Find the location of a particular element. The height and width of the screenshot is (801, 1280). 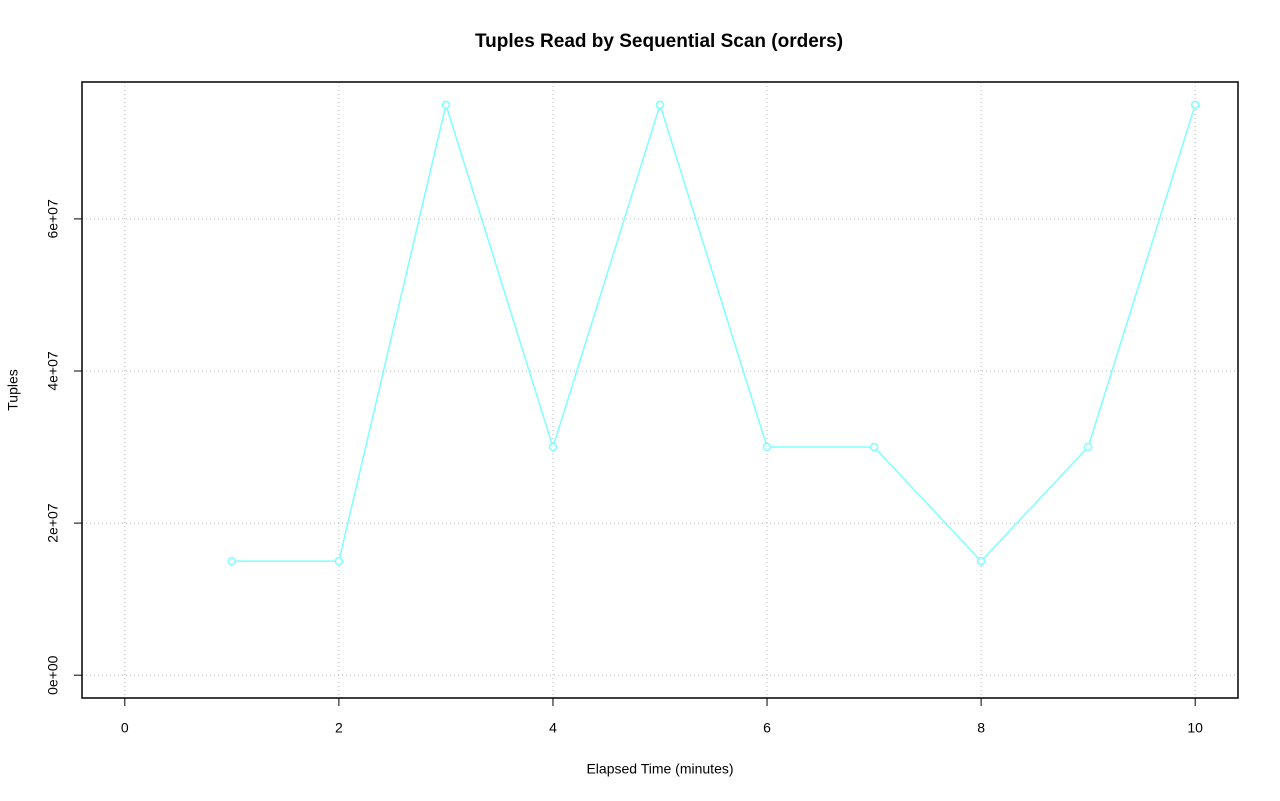

chart-title: Tuples Read by Sequential Scan (orders) is located at coordinates (659, 41).